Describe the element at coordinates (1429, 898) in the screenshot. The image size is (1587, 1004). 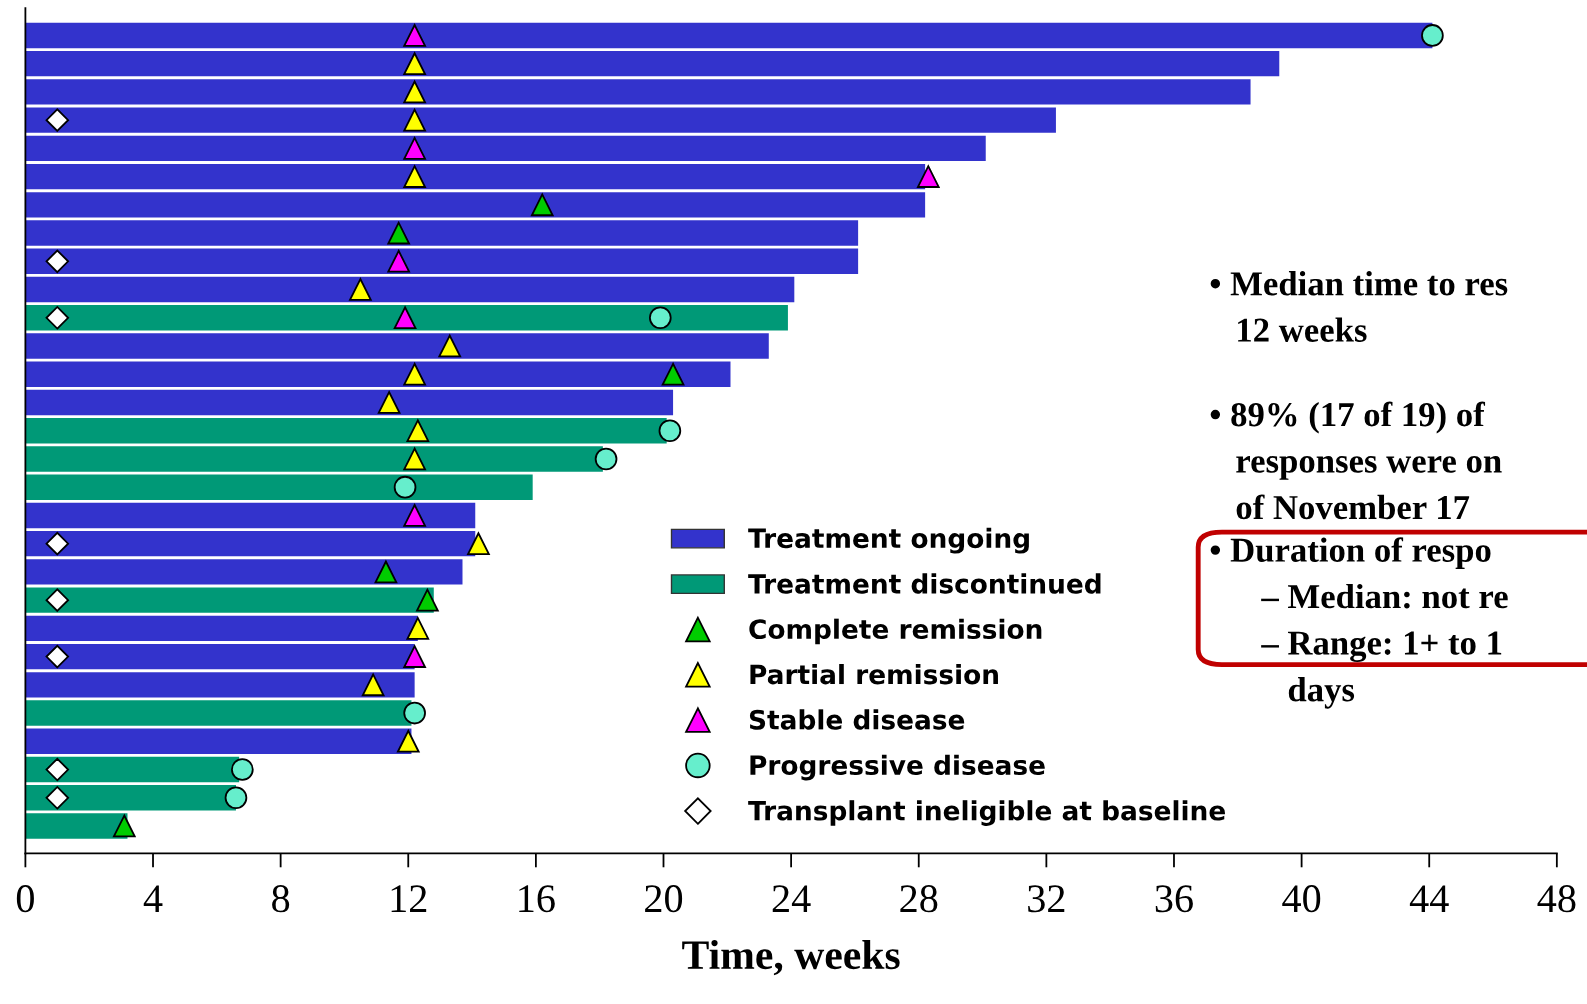
I see `x-tick-label: 44` at that location.